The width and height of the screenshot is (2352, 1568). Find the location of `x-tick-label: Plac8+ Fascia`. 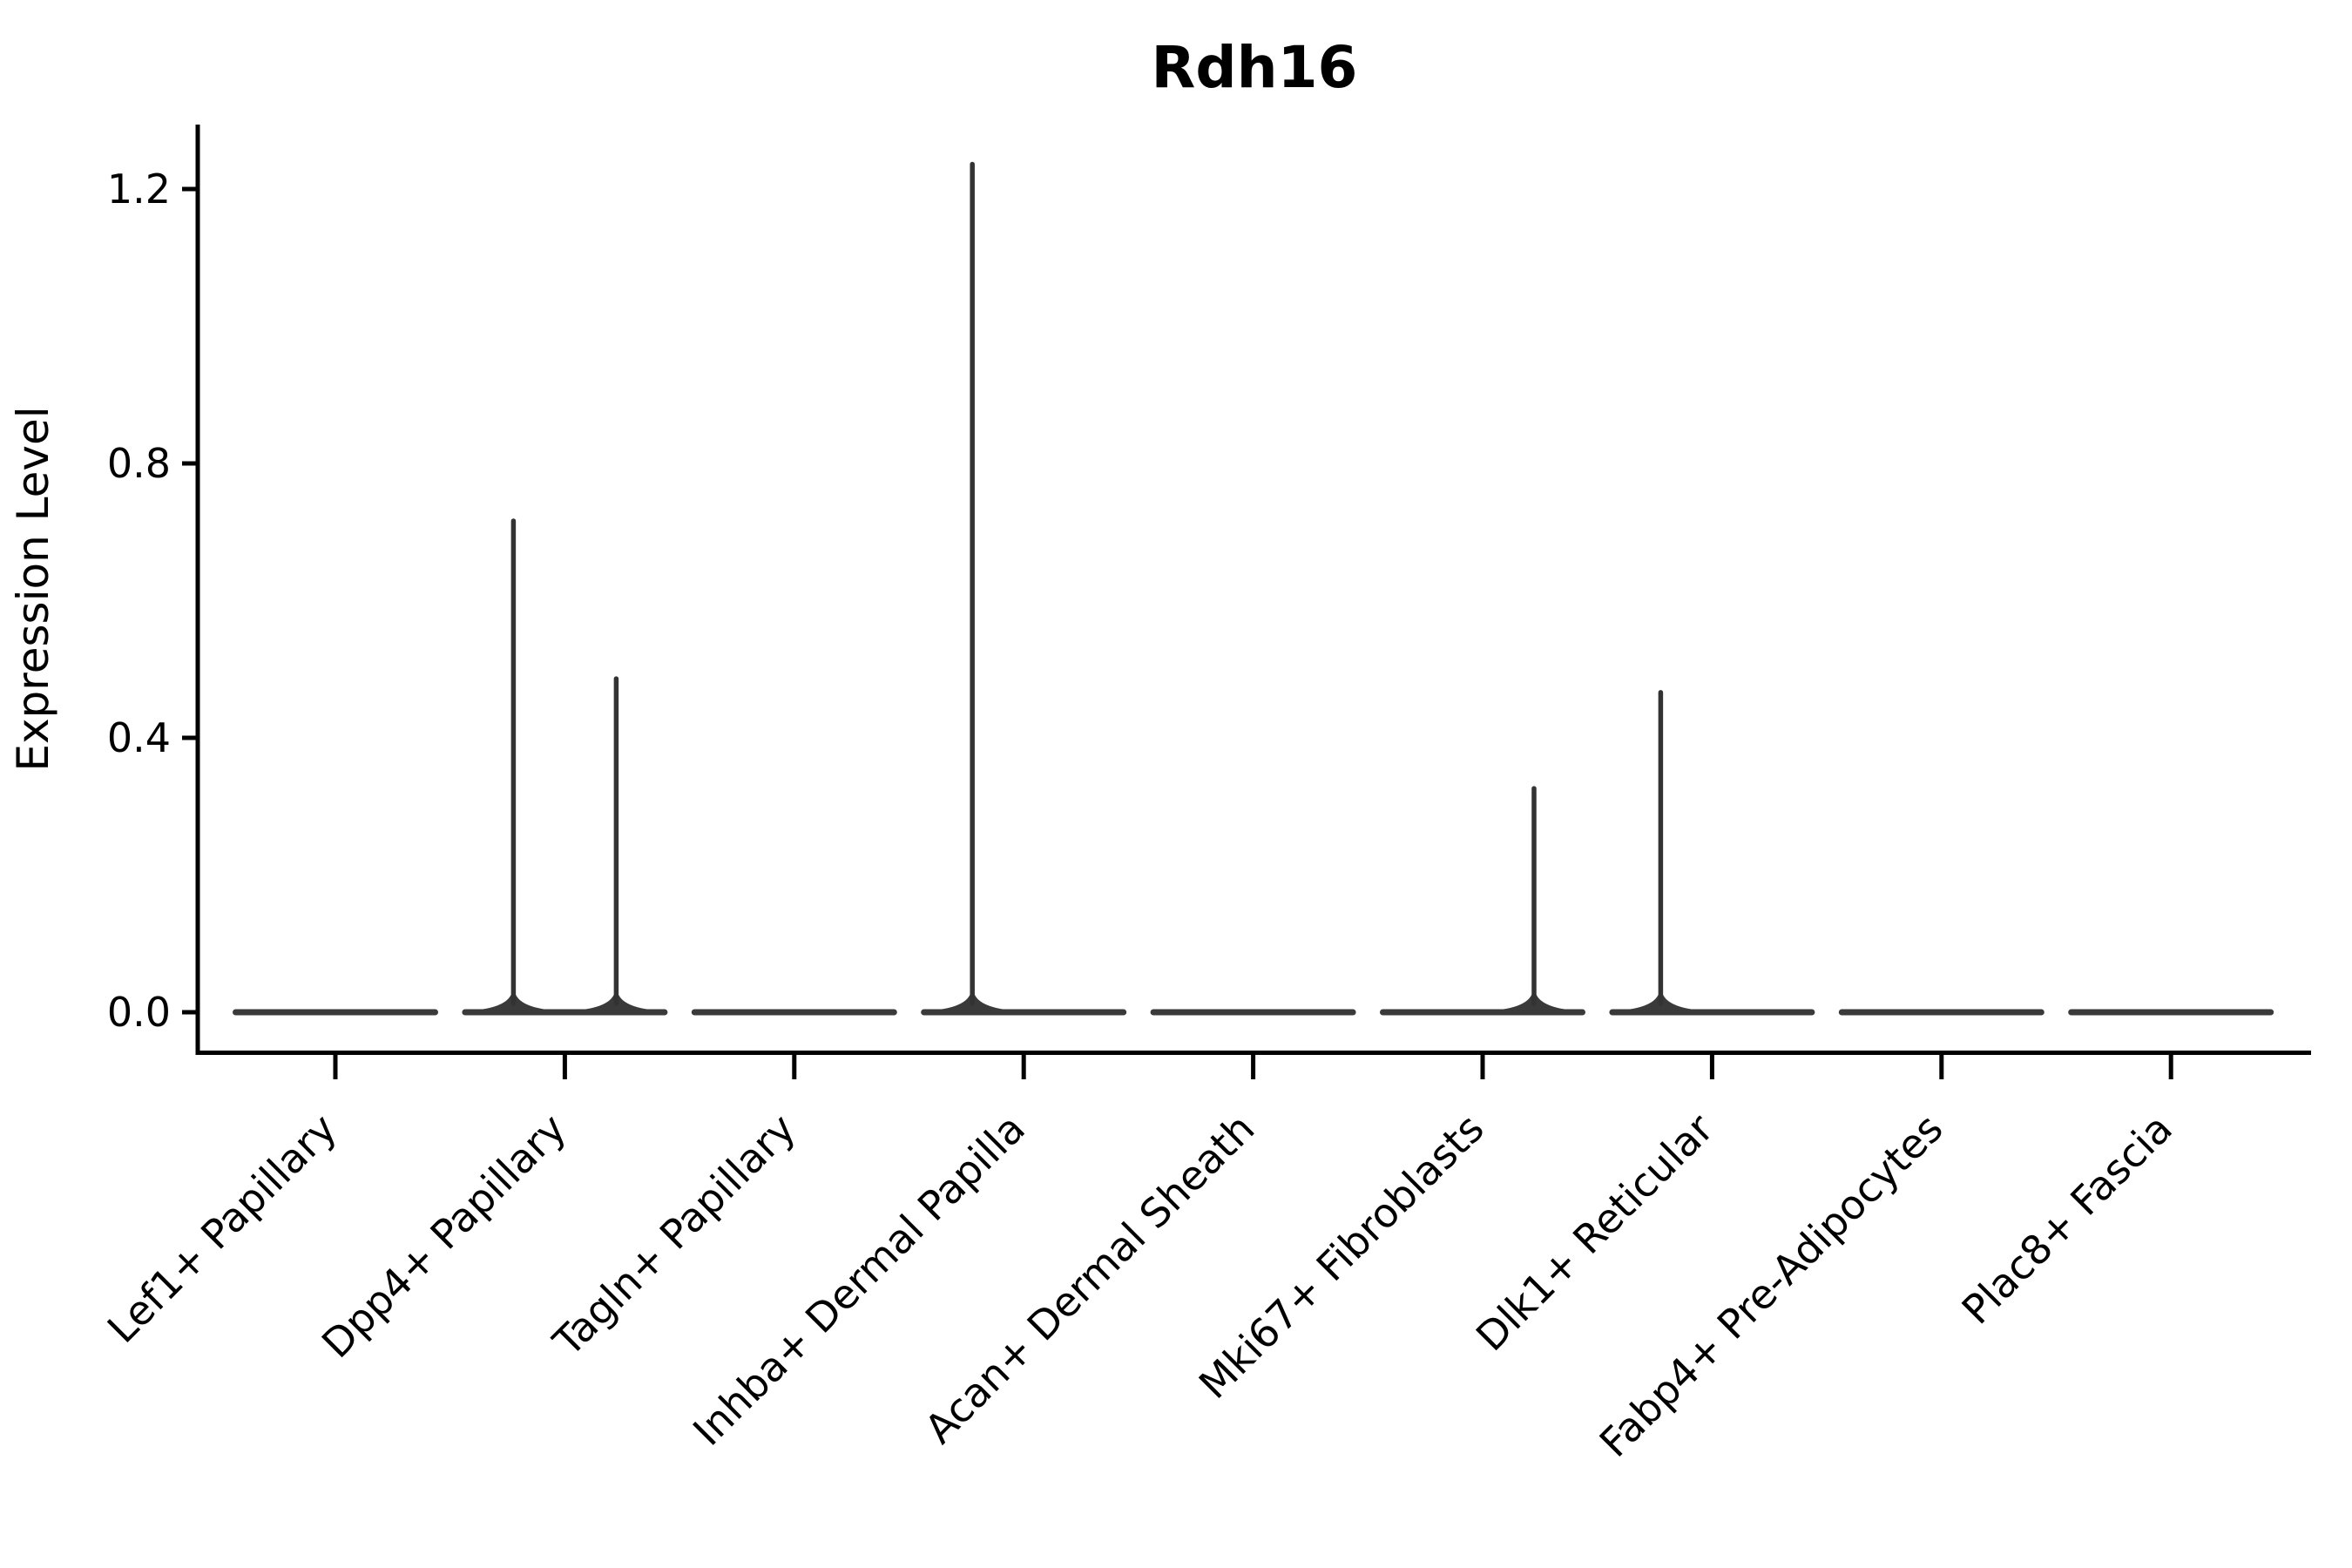

x-tick-label: Plac8+ Fascia is located at coordinates (2067, 1219).